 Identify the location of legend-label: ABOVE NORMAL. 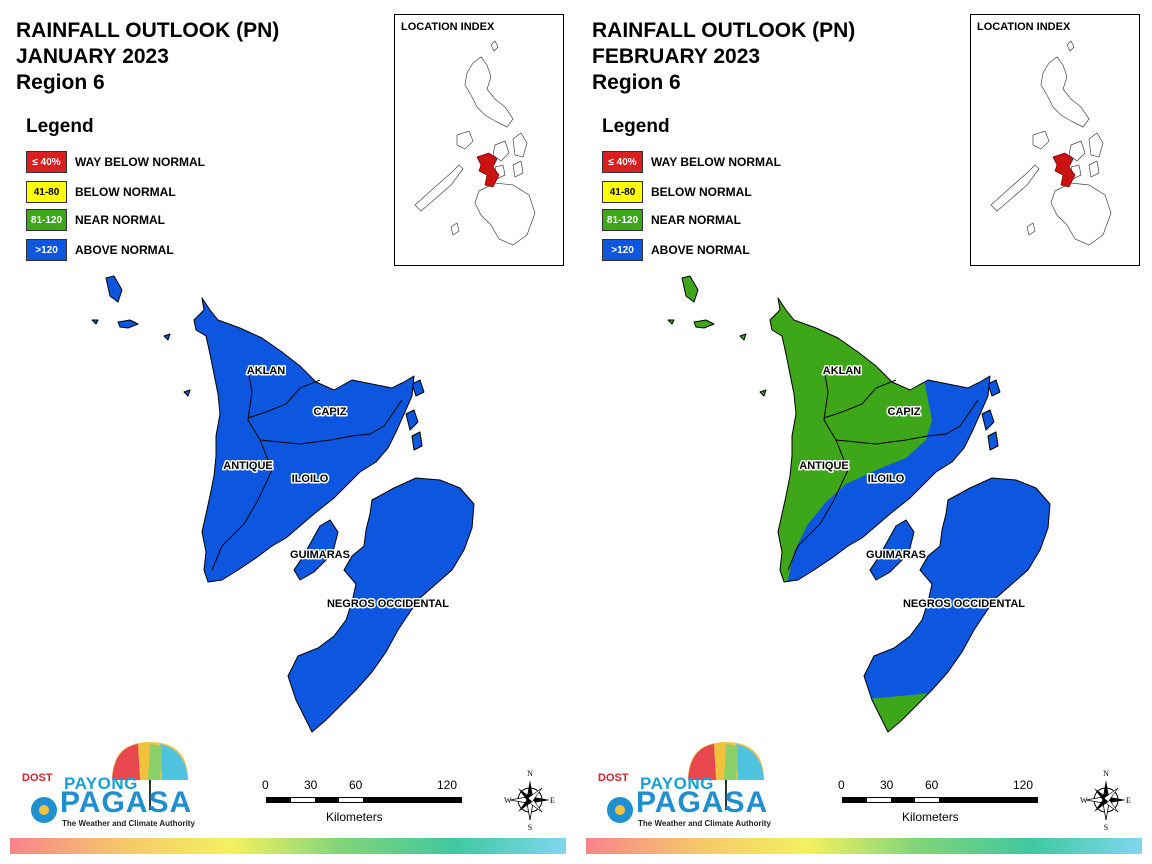
(700, 250).